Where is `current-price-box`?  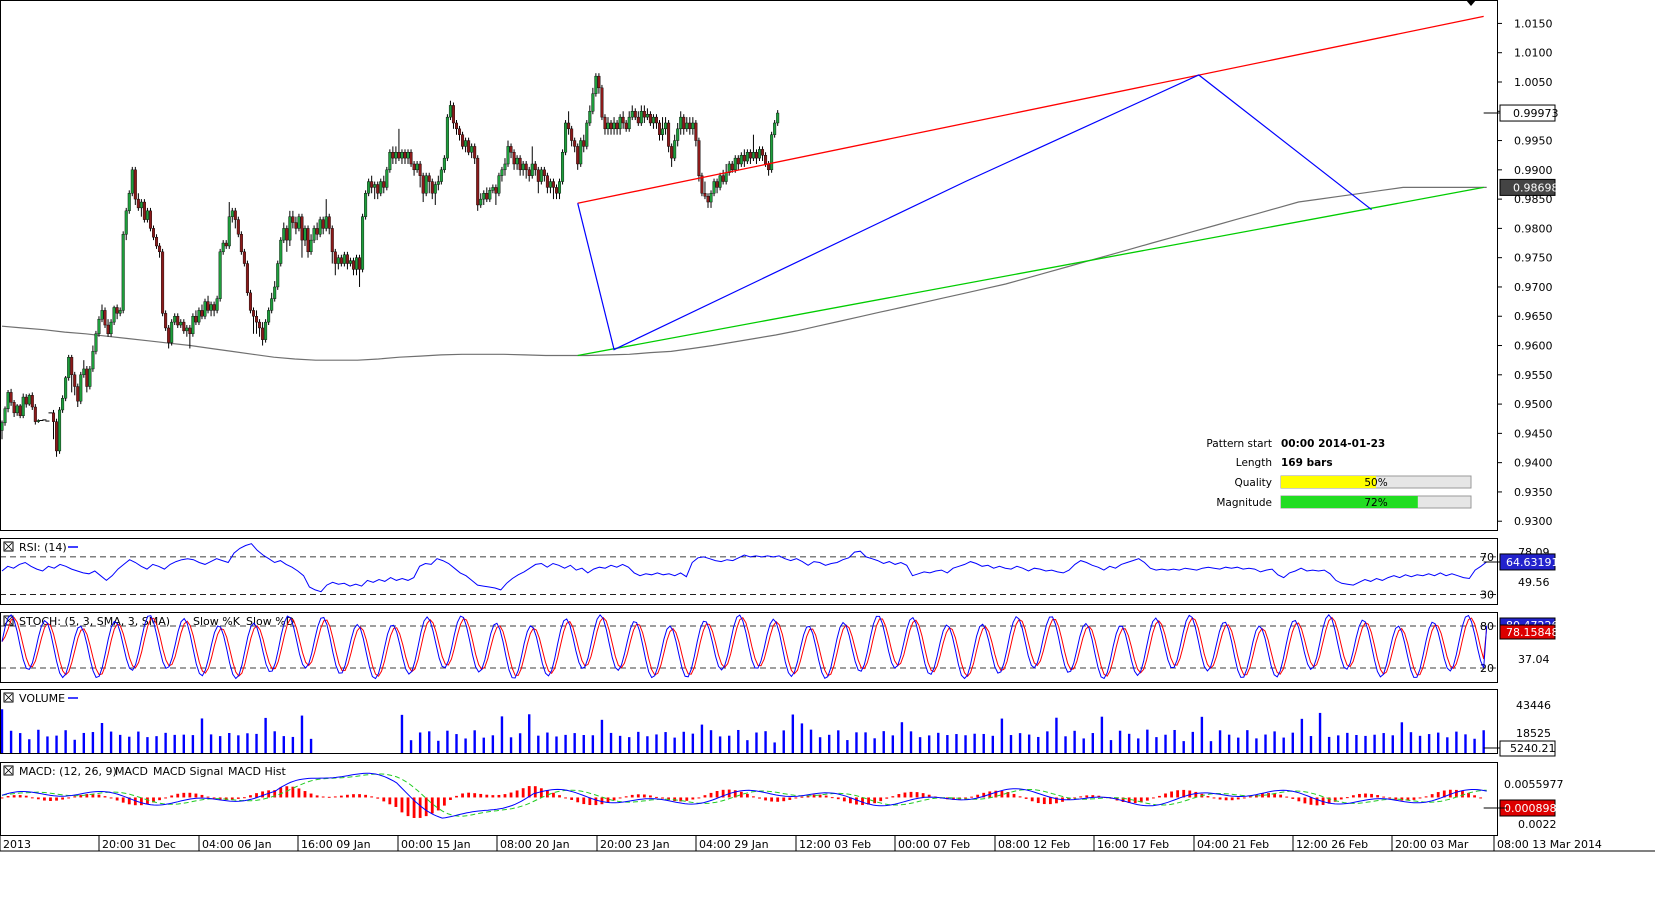 current-price-box is located at coordinates (1527, 113).